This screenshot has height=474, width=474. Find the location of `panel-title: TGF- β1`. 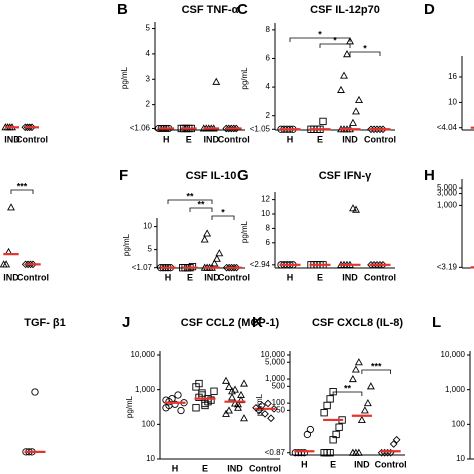

panel-title: TGF- β1 is located at coordinates (45, 323).